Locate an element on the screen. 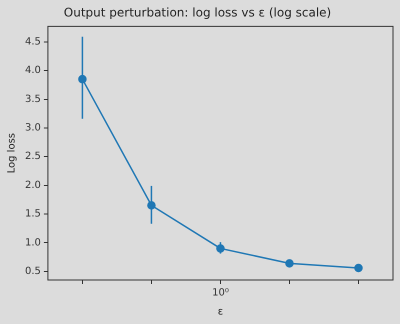 This screenshot has height=324, width=400. y-tick-label: 3.0 is located at coordinates (32, 128).